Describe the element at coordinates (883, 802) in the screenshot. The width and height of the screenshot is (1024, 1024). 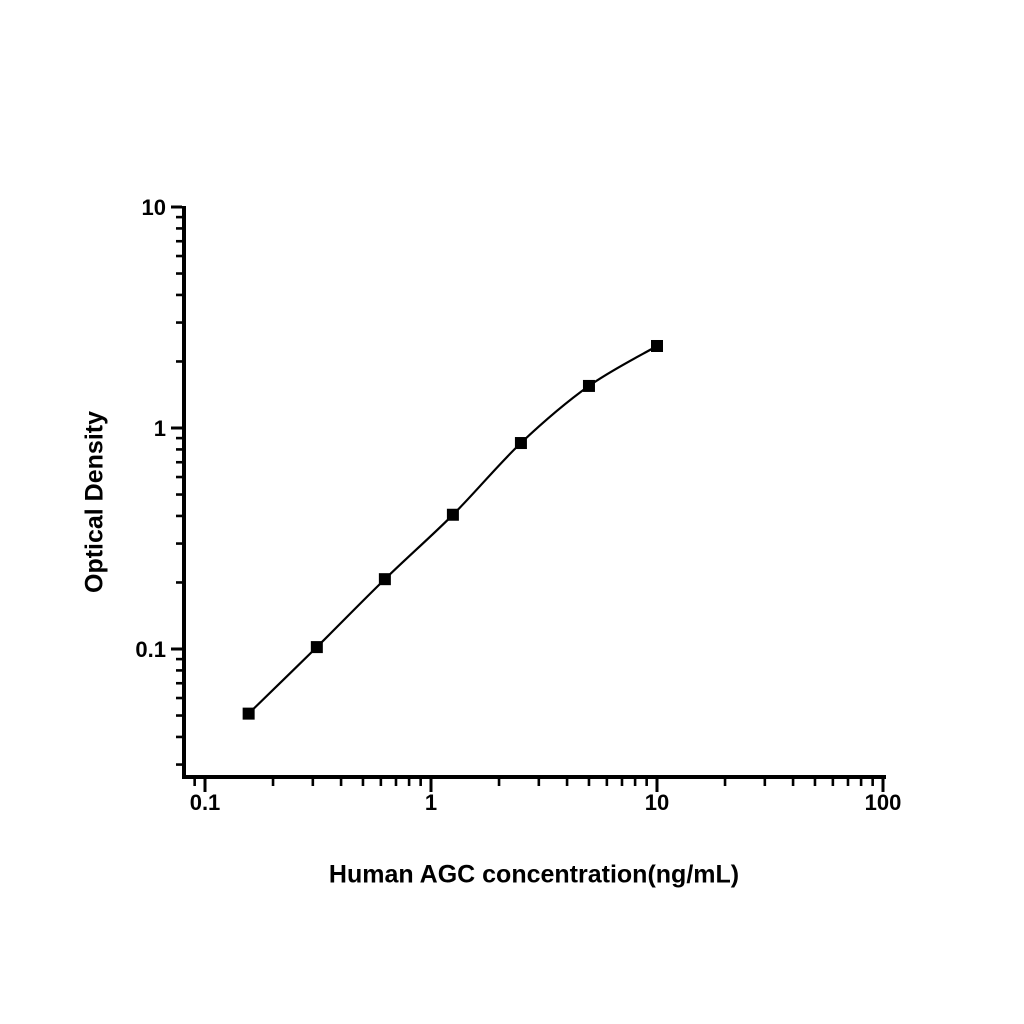
I see `x-tick-label: 100` at that location.